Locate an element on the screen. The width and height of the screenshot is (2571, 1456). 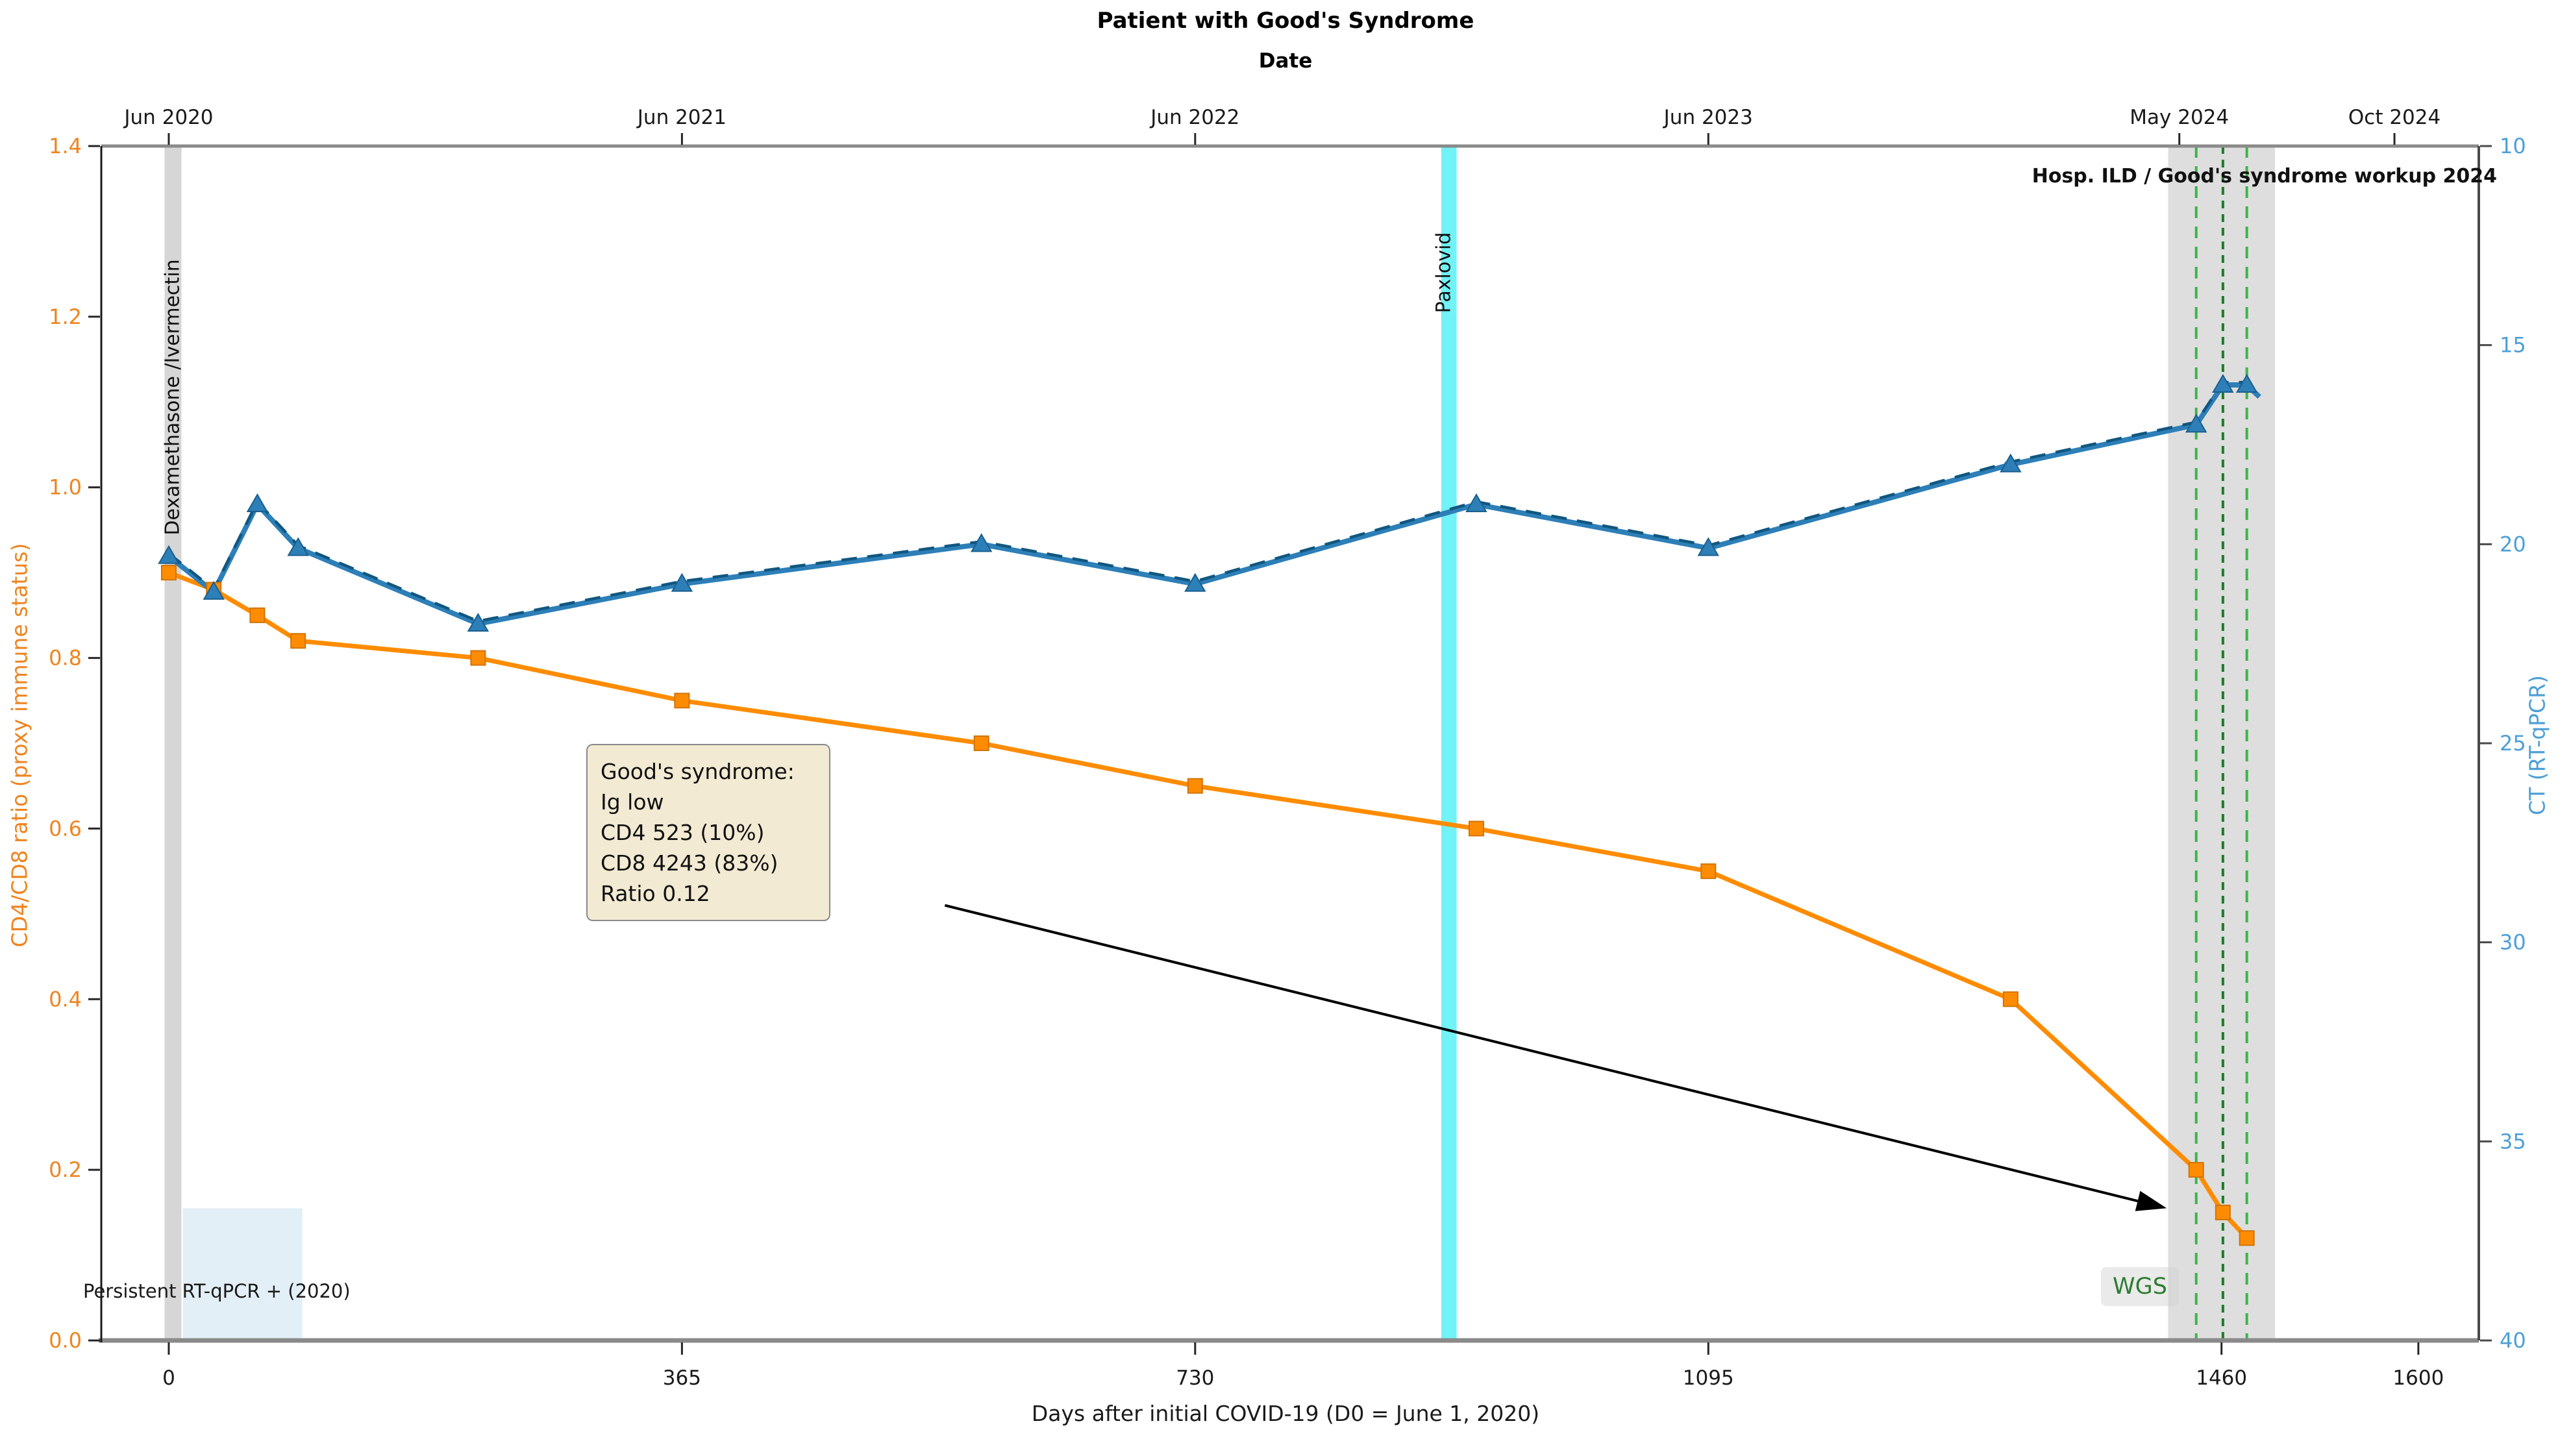
right-tick-label: 25 is located at coordinates (2513, 743).